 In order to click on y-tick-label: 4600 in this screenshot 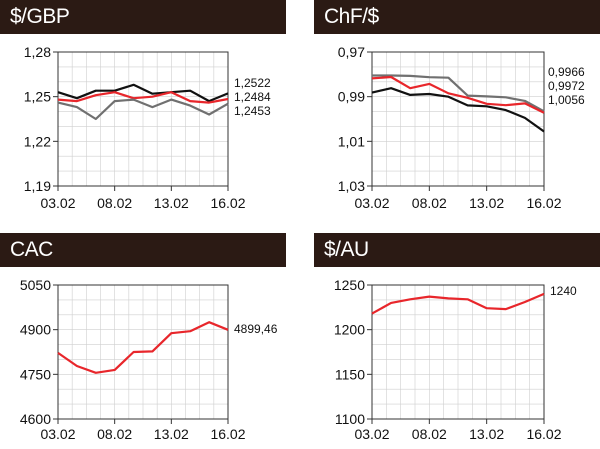, I will do `click(35, 419)`.